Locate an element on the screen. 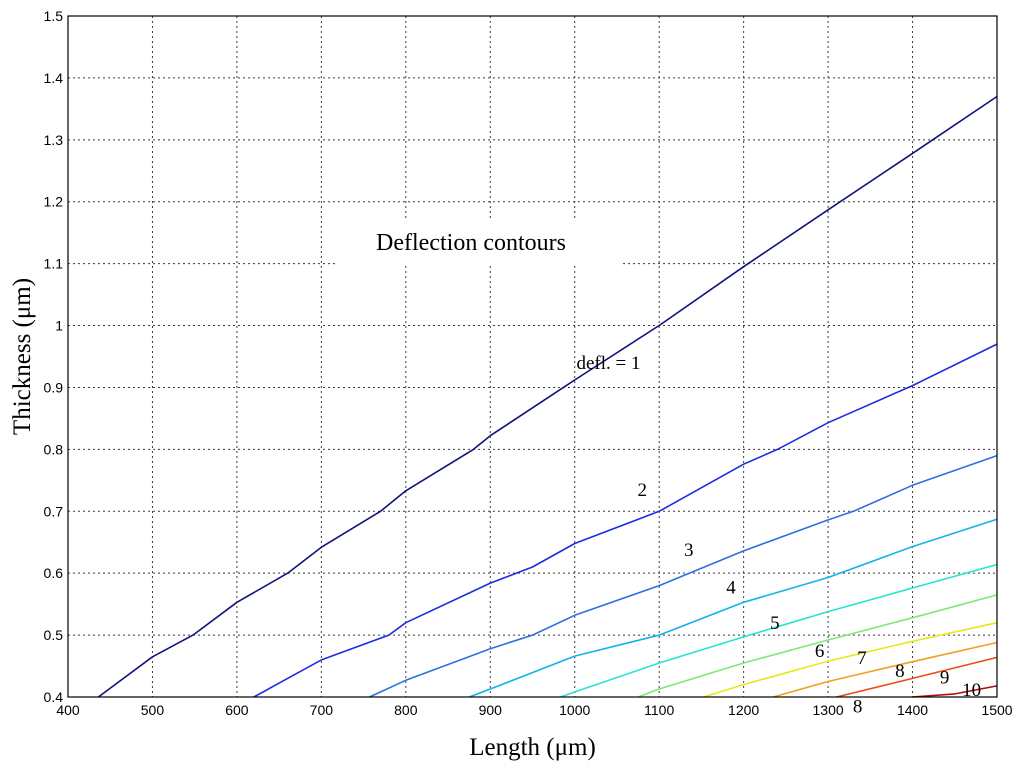  x-tick-label: 600 is located at coordinates (237, 710).